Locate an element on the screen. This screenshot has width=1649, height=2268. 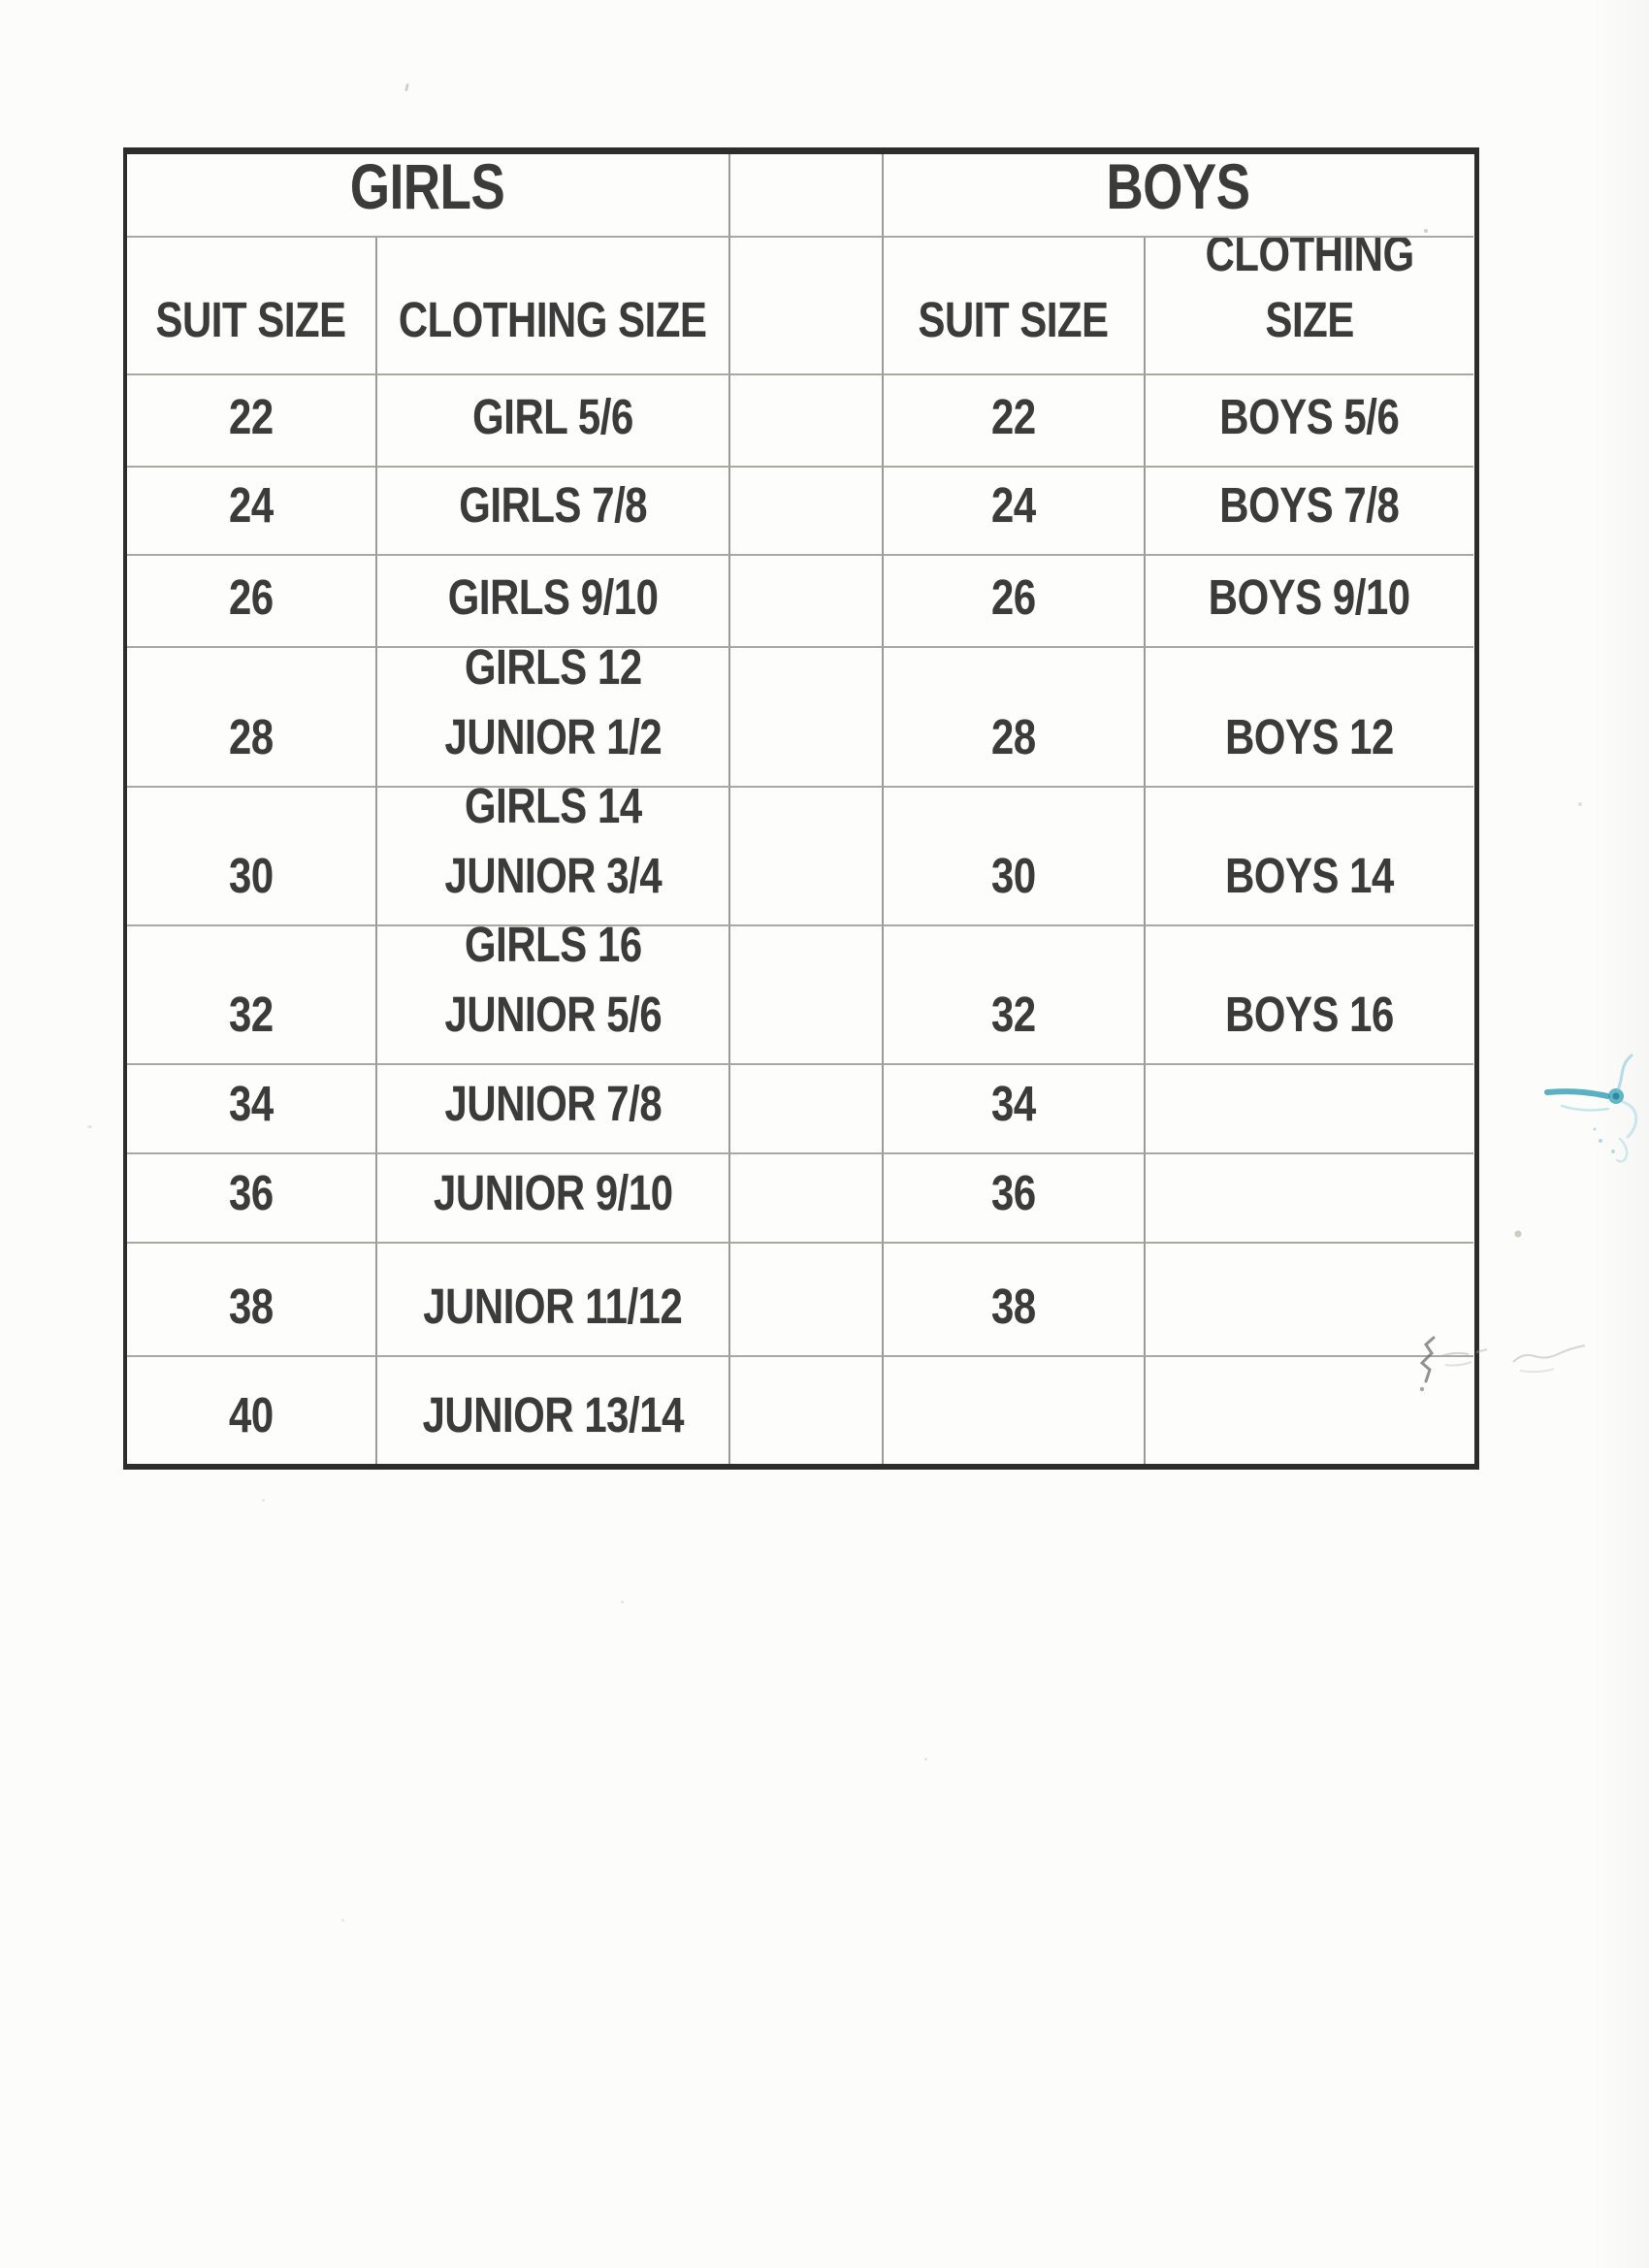
boys-suit-value: 36 is located at coordinates (1013, 1192).